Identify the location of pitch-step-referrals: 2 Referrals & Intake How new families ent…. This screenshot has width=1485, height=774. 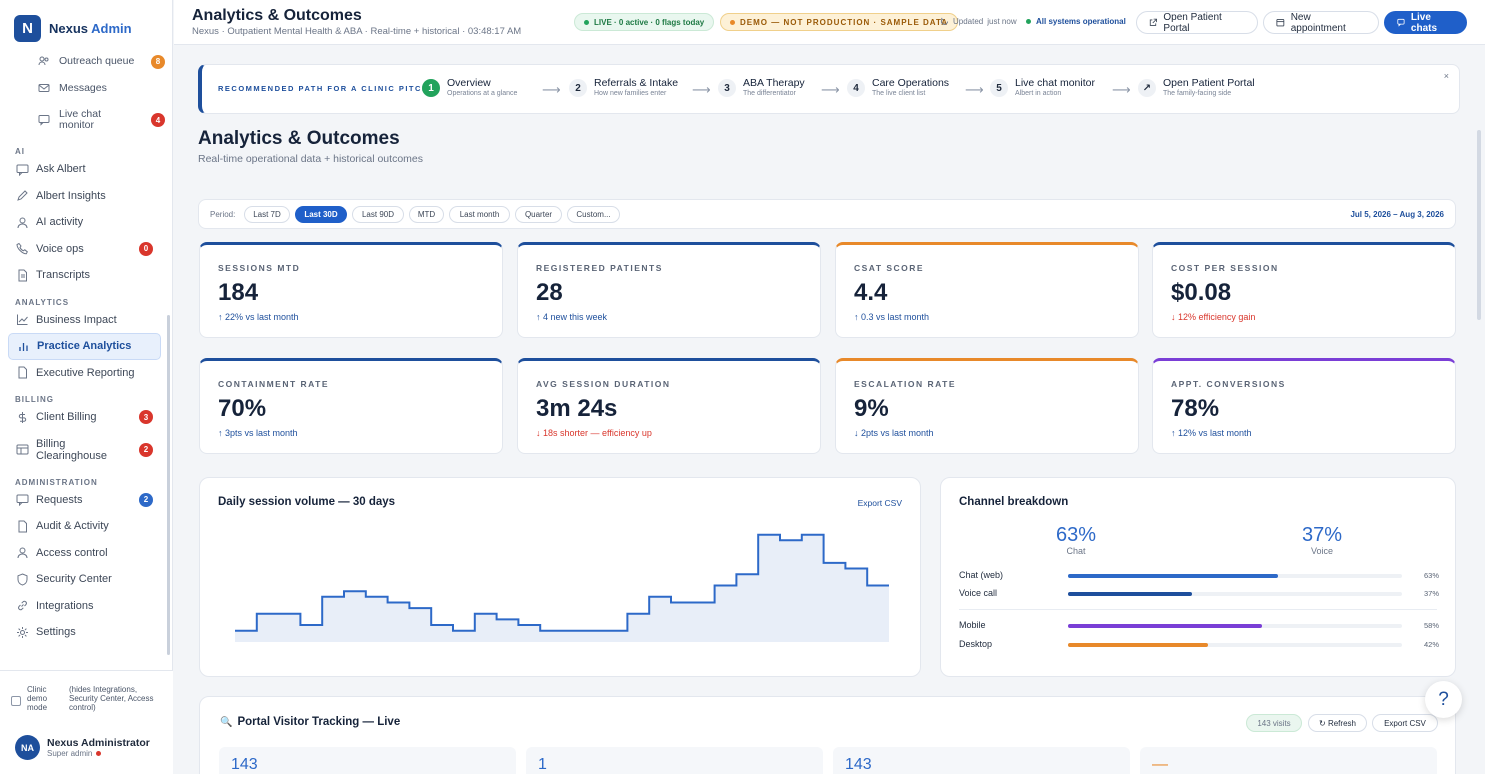
(623, 88).